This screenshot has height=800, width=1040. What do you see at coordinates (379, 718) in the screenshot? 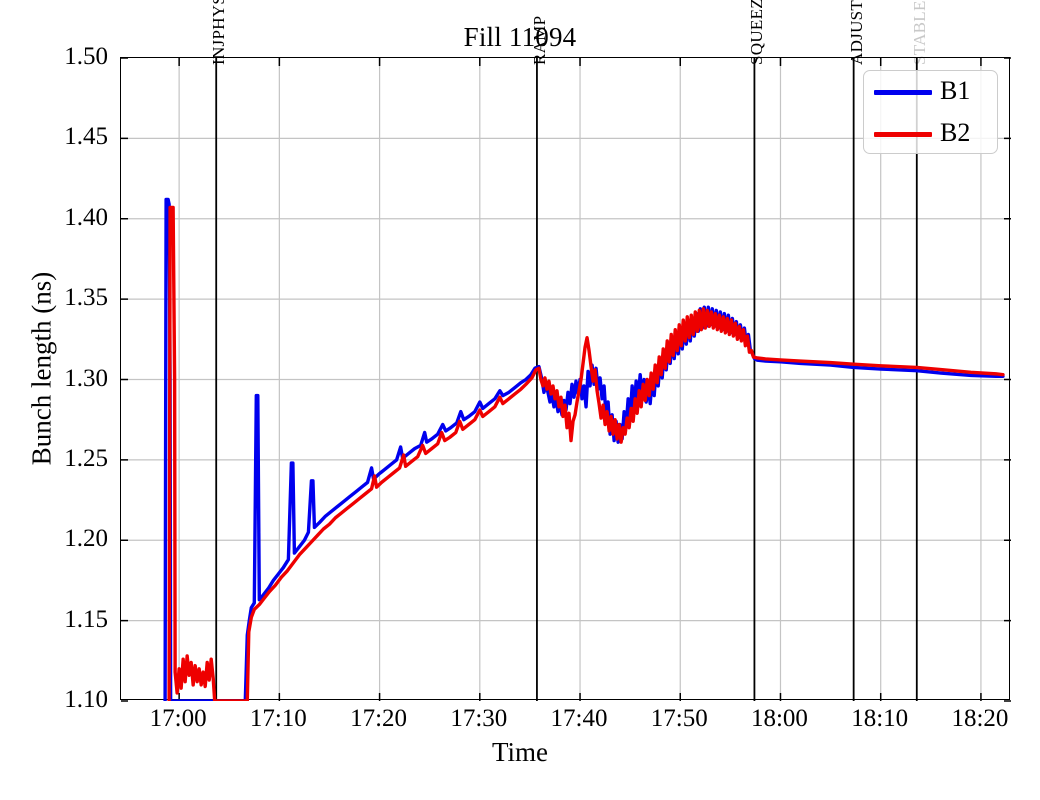
I see `x-tick-label: 17:20` at bounding box center [379, 718].